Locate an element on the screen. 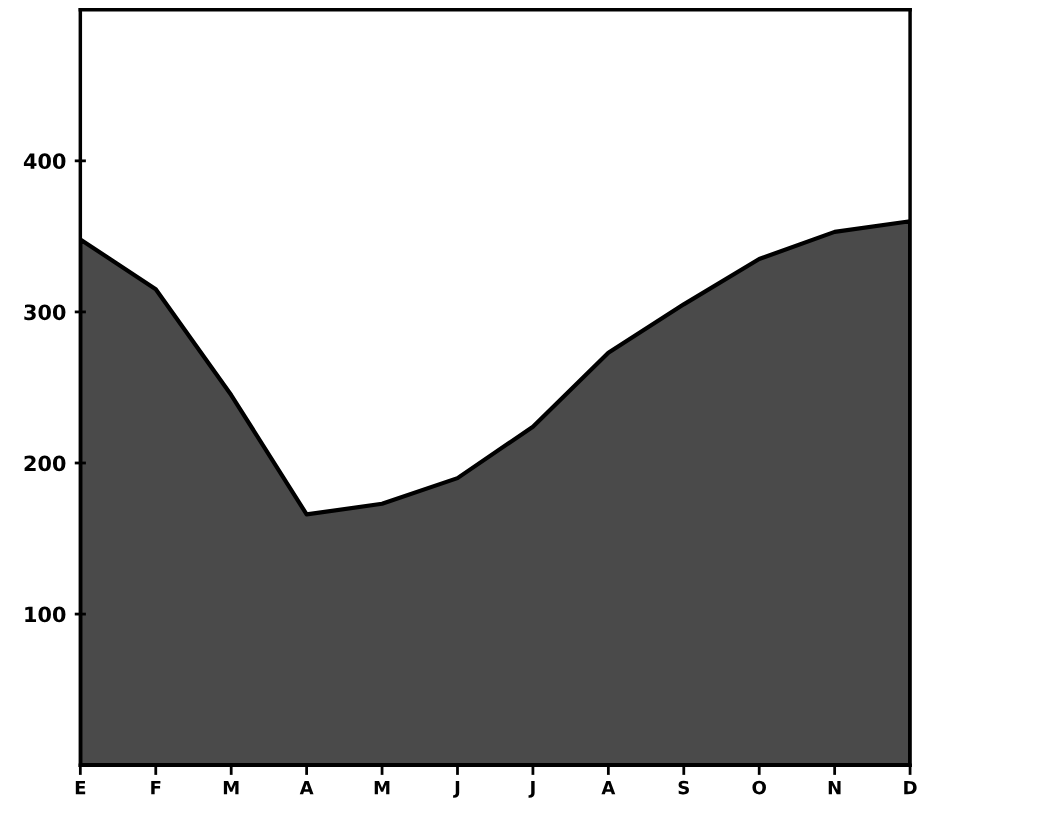  x-tick-label: D is located at coordinates (910, 787).